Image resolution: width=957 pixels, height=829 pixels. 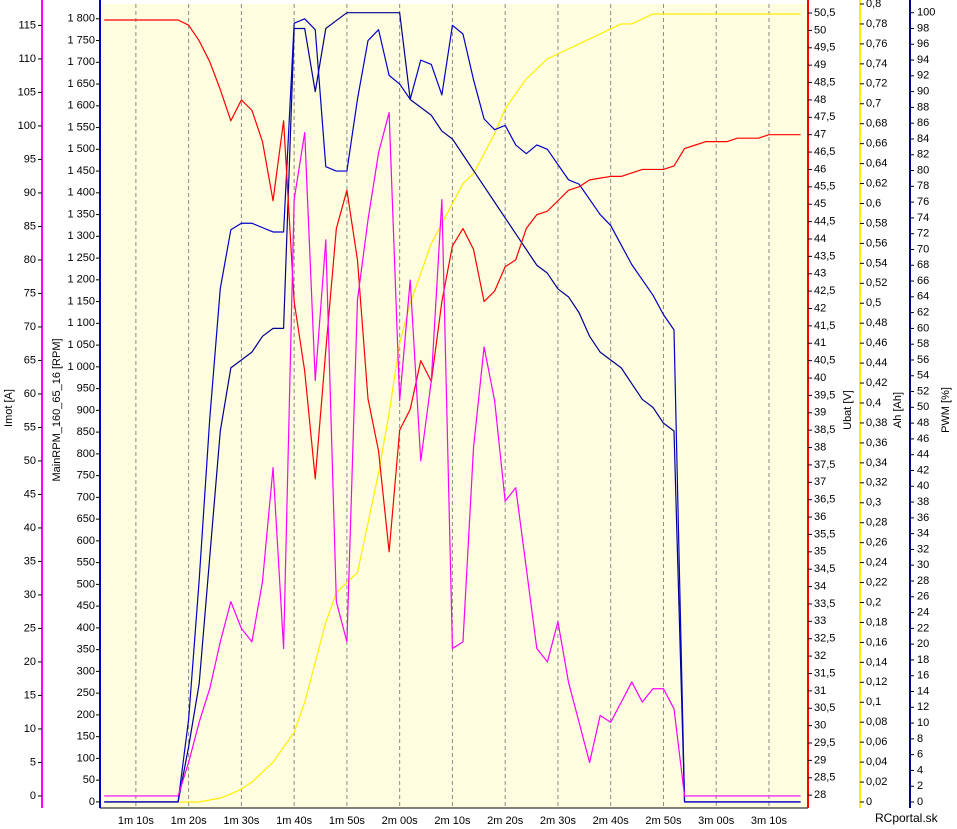 I want to click on y-tick-label: 0,26, so click(x=876, y=543).